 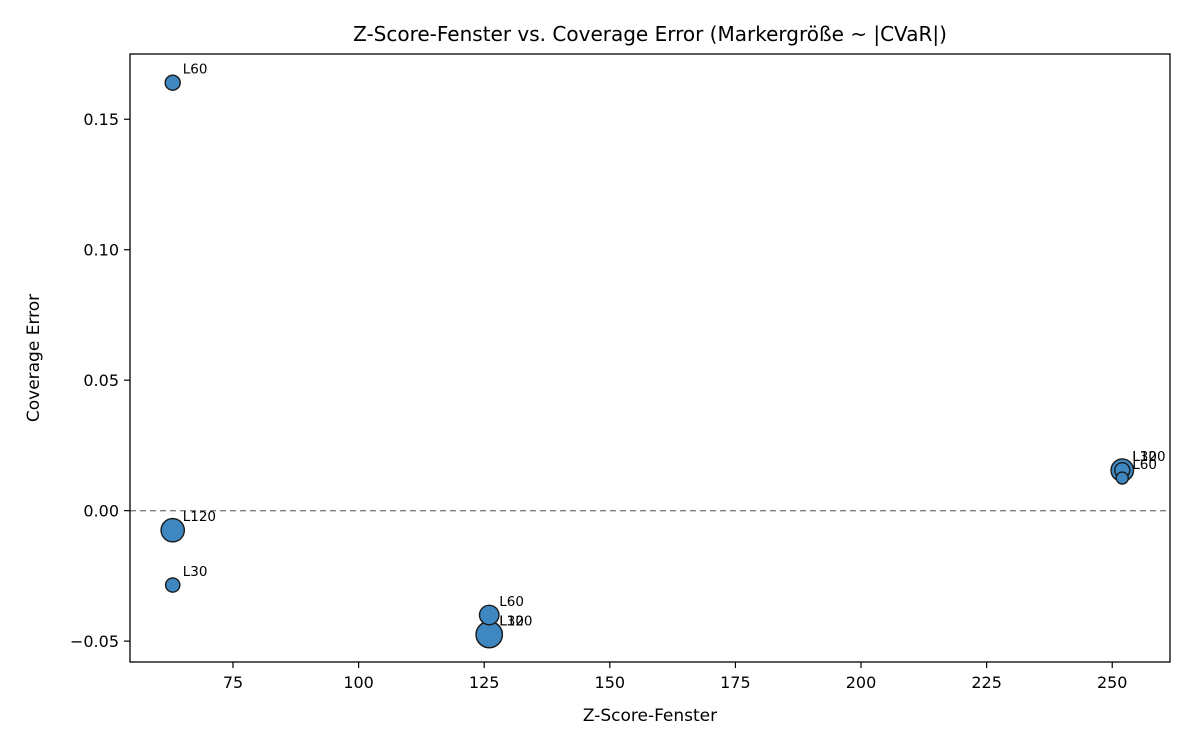 I want to click on x-tick-label: 175, so click(x=735, y=682).